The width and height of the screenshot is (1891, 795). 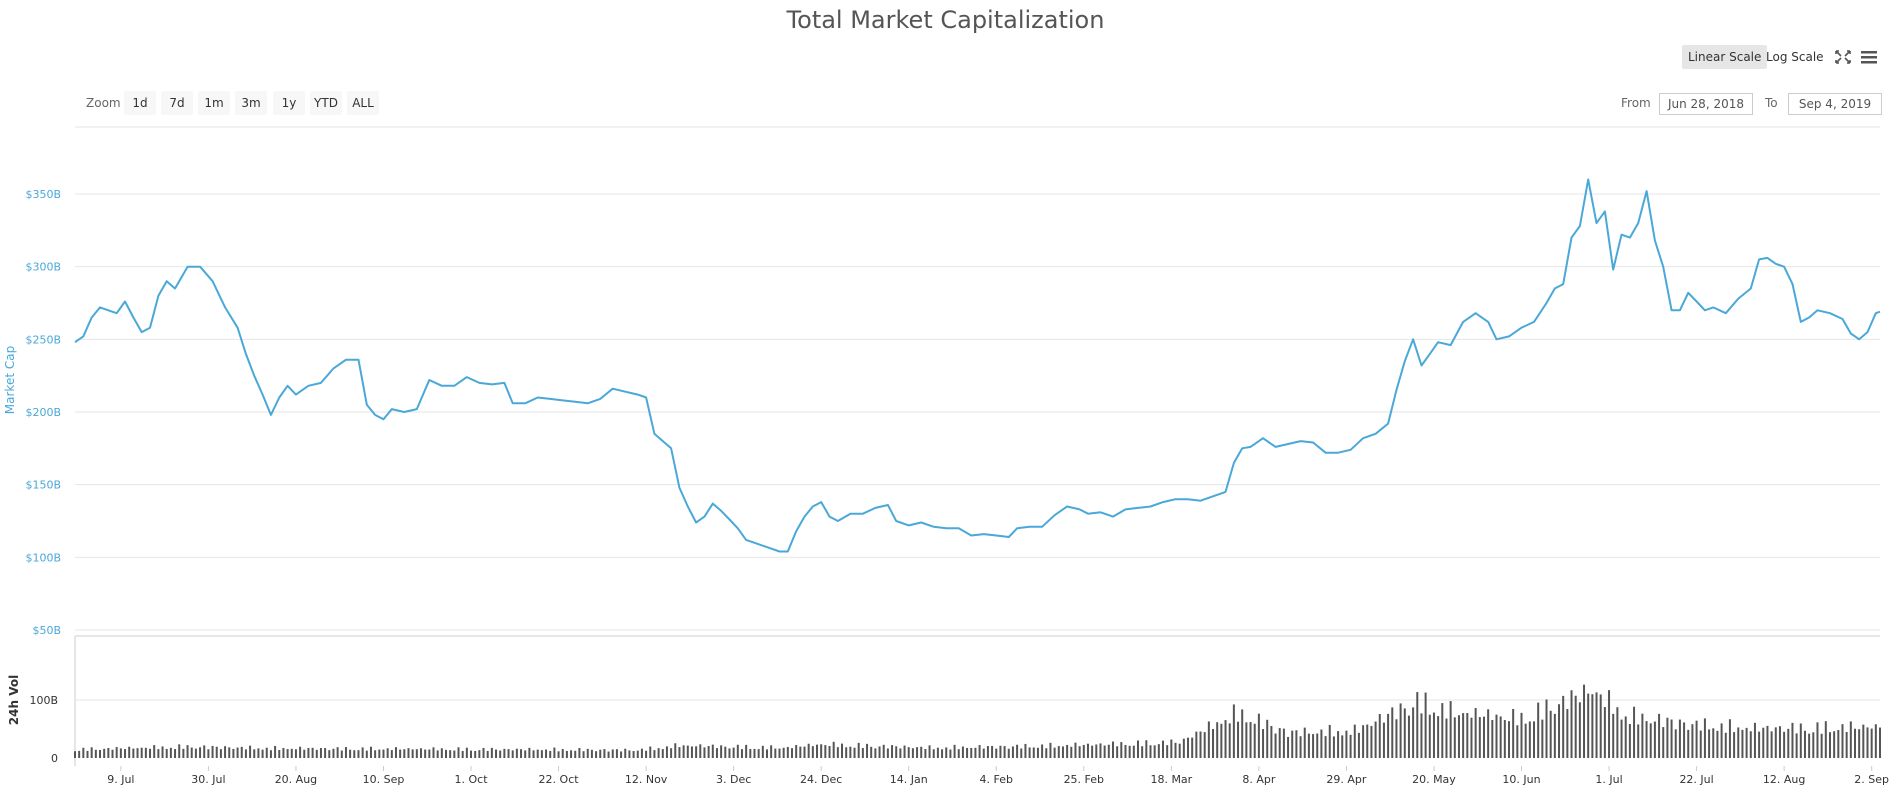 I want to click on zoom-1y-button: 1y, so click(x=289, y=103).